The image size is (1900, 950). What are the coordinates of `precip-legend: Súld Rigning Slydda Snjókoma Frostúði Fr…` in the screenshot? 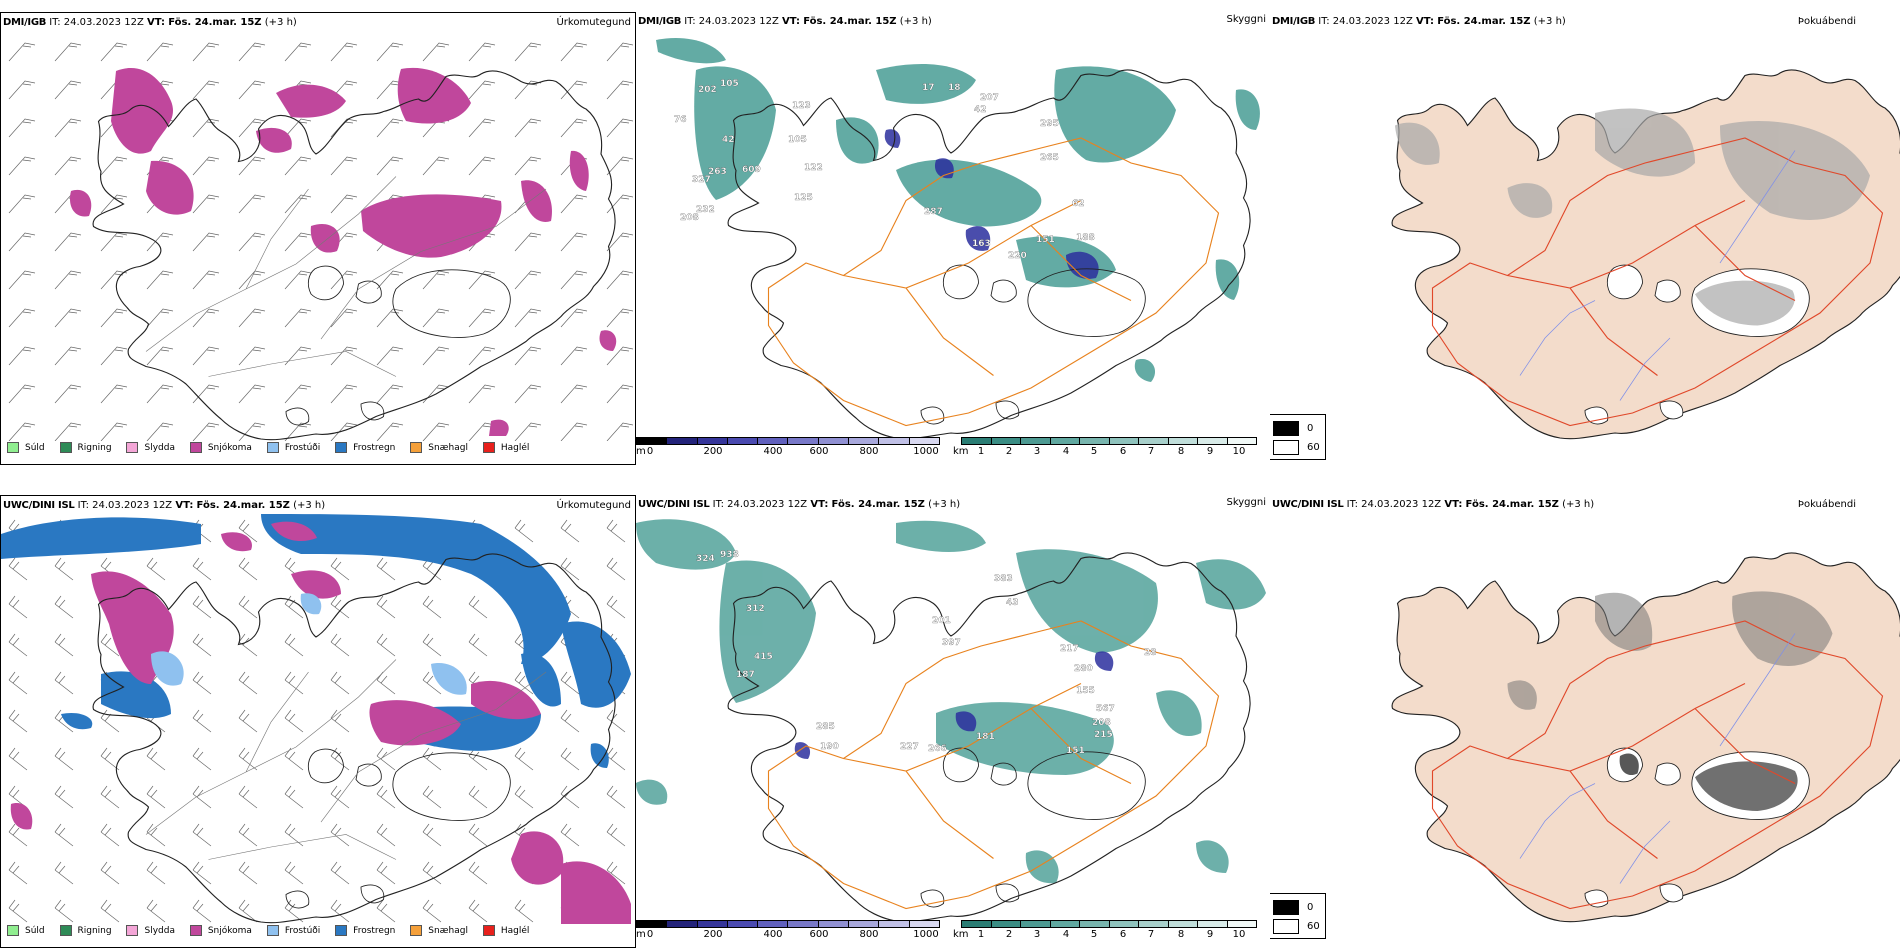 It's located at (274, 933).